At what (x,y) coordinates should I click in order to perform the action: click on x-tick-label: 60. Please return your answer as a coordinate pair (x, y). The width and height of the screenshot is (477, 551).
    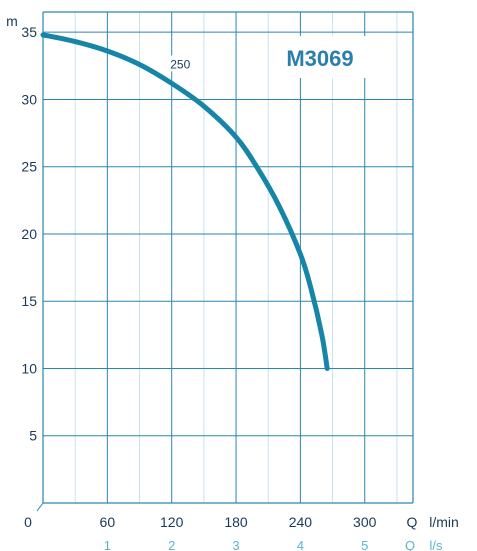
    Looking at the image, I should click on (108, 522).